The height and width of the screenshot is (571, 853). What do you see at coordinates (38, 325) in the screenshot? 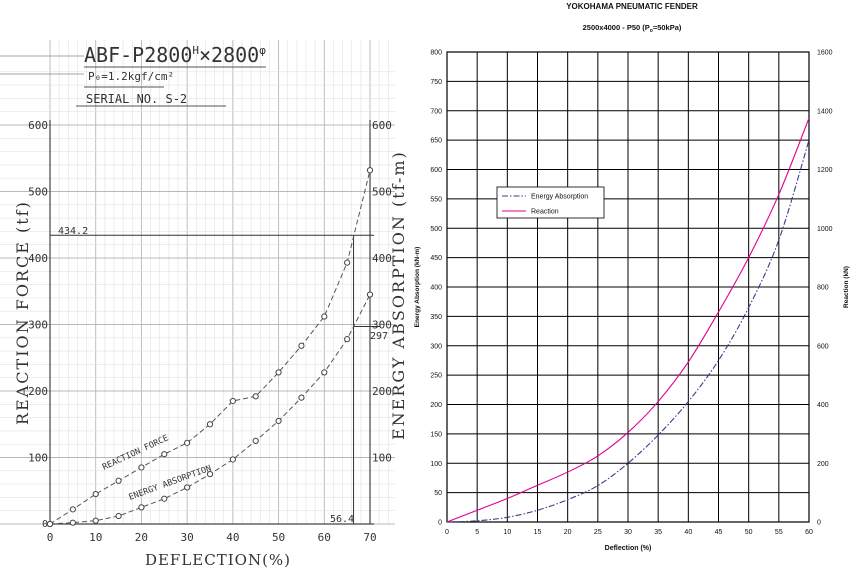
I see `left-y-tick-label: 300` at bounding box center [38, 325].